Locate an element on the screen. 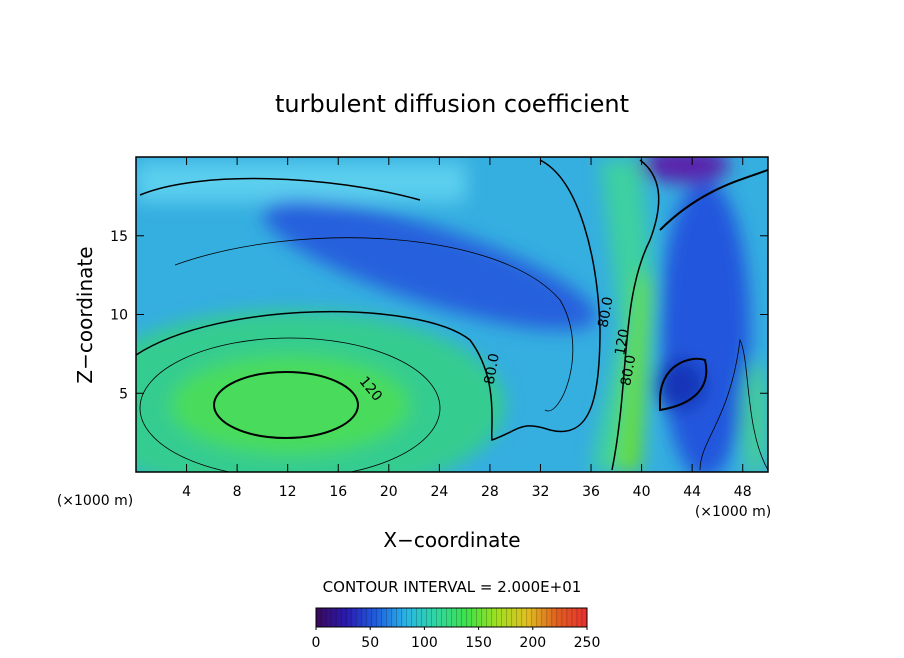 Image resolution: width=904 pixels, height=658 pixels. x-tick-label: 36 is located at coordinates (591, 492).